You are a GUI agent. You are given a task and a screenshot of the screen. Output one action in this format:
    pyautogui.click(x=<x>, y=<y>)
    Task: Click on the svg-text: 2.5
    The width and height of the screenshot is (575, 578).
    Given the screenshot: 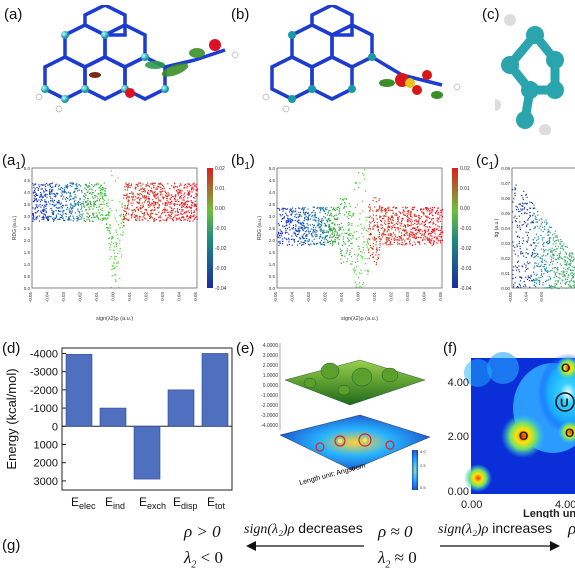 What is the action you would take?
    pyautogui.click(x=423, y=465)
    